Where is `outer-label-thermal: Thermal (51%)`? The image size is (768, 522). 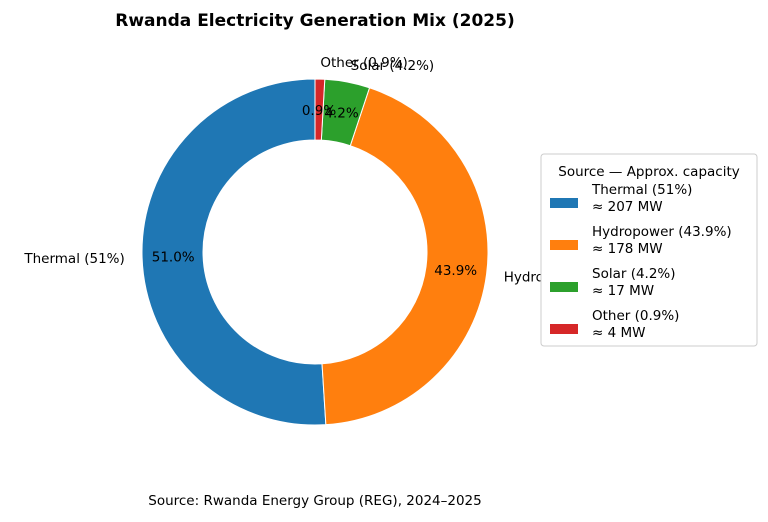
outer-label-thermal: Thermal (51%) is located at coordinates (73, 259).